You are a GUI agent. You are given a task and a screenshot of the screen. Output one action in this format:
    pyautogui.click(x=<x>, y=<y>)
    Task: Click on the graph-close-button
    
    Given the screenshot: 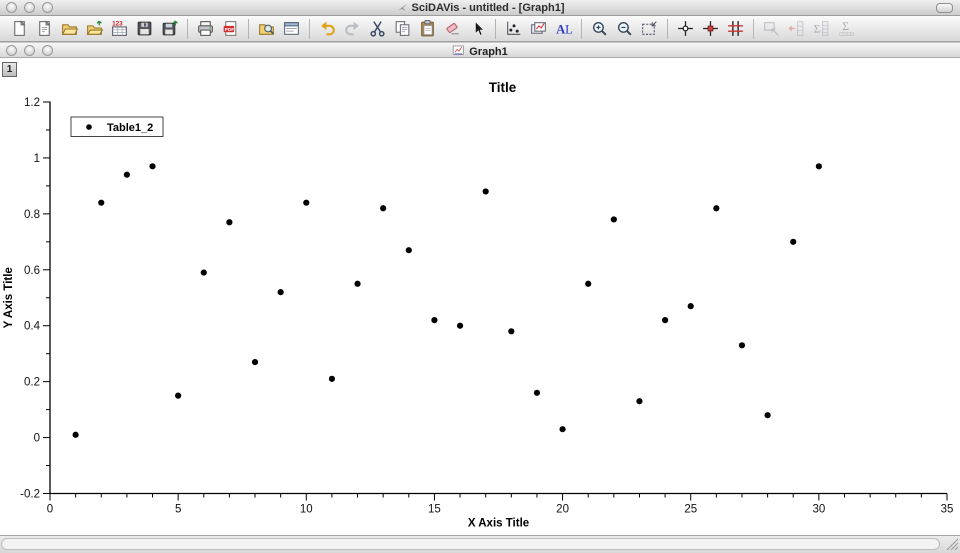 What is the action you would take?
    pyautogui.click(x=11, y=50)
    